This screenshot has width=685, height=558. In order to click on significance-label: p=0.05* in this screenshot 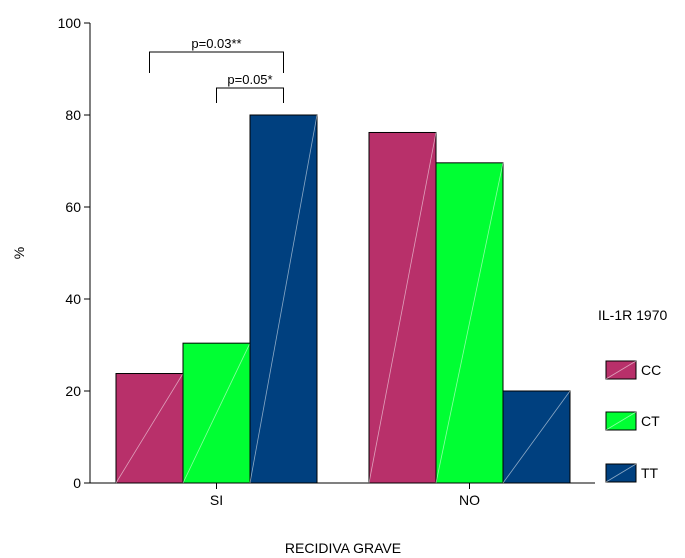, I will do `click(249, 79)`.